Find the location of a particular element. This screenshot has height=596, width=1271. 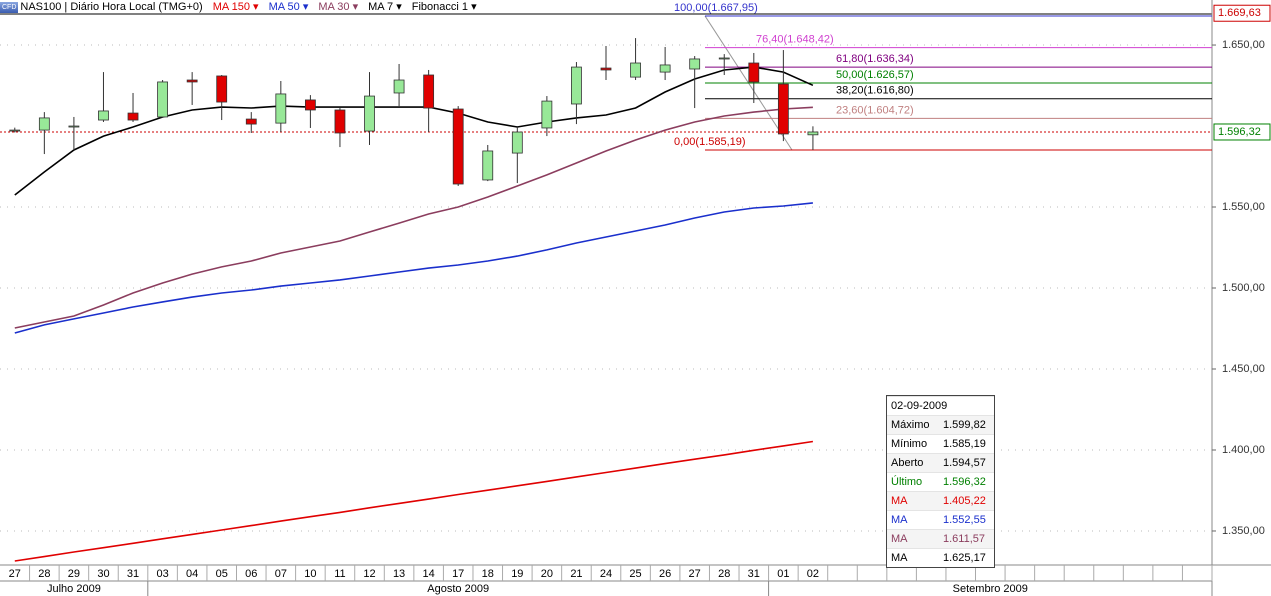

x-tick-label: 11 is located at coordinates (339, 574).